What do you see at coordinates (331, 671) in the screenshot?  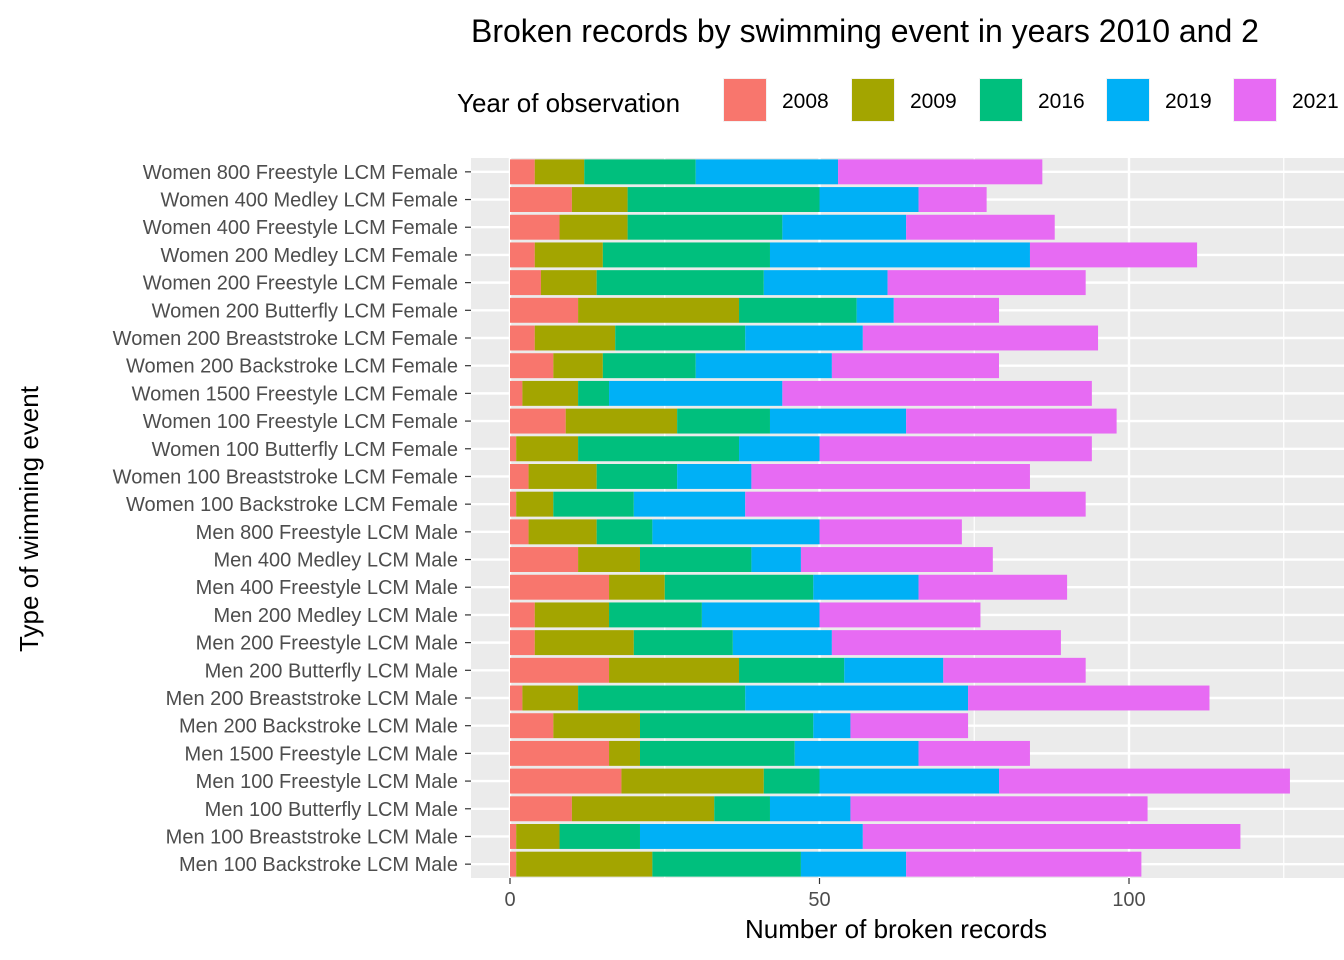 I see `y-tick-label: Men 200 Butterfly LCM Male` at bounding box center [331, 671].